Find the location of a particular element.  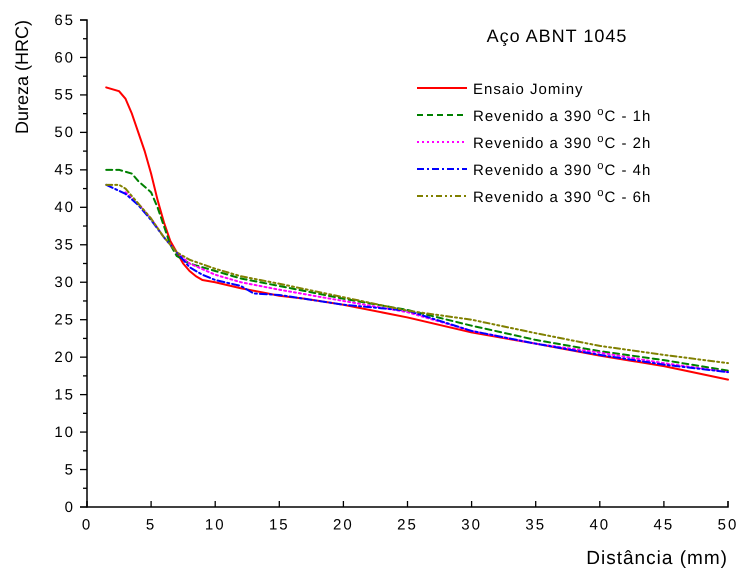

x-tick-label: 5 is located at coordinates (151, 525).